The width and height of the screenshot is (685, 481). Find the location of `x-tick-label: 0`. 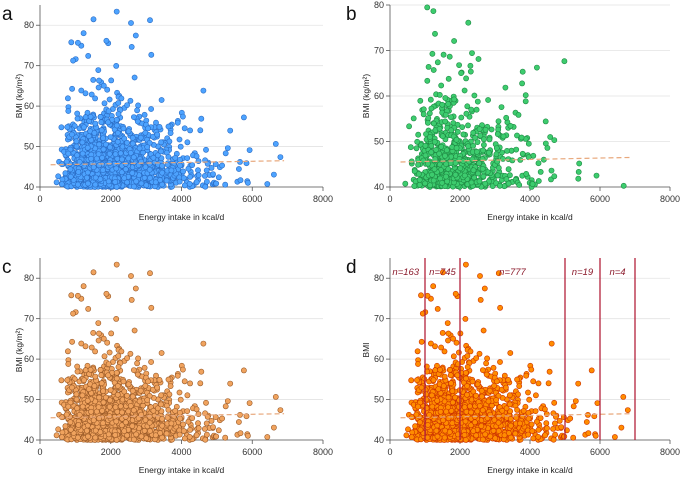

x-tick-label: 0 is located at coordinates (389, 199).